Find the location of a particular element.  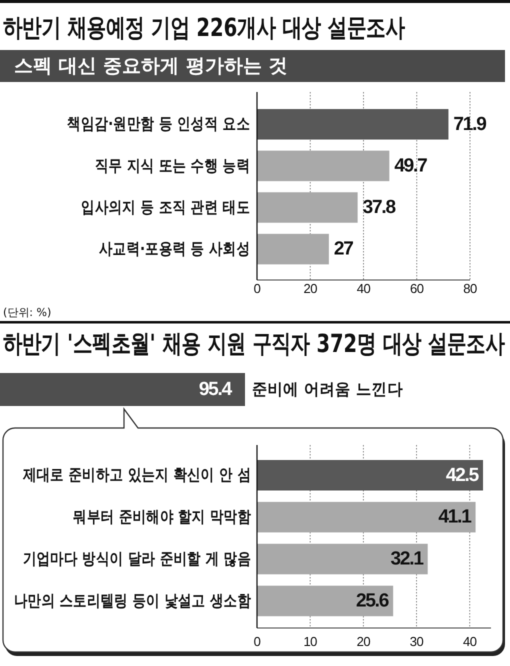

x-tick-label: 10 is located at coordinates (310, 641).